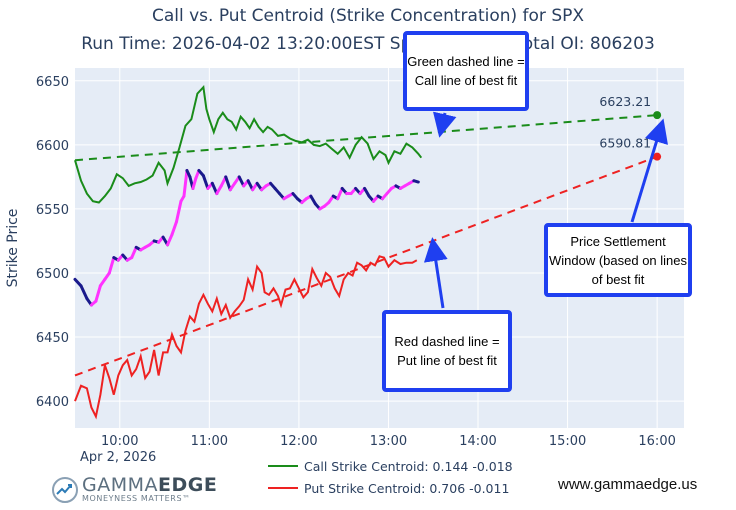 This screenshot has height=510, width=736. I want to click on legend-item-call: Call Strike Centroid: 0.144 -0.018, so click(390, 466).